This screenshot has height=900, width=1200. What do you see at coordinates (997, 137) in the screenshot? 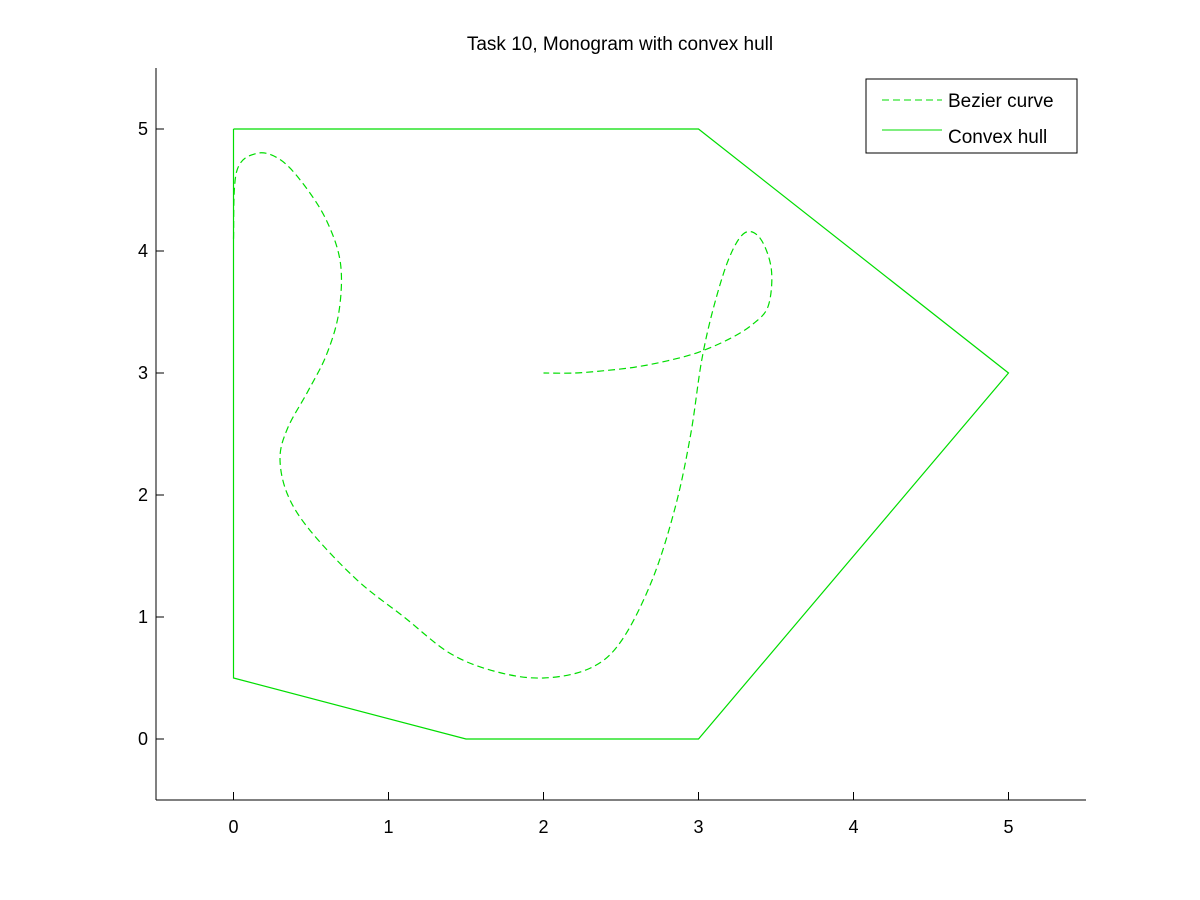
I see `legend-label-convex-hull: Convex hull` at bounding box center [997, 137].